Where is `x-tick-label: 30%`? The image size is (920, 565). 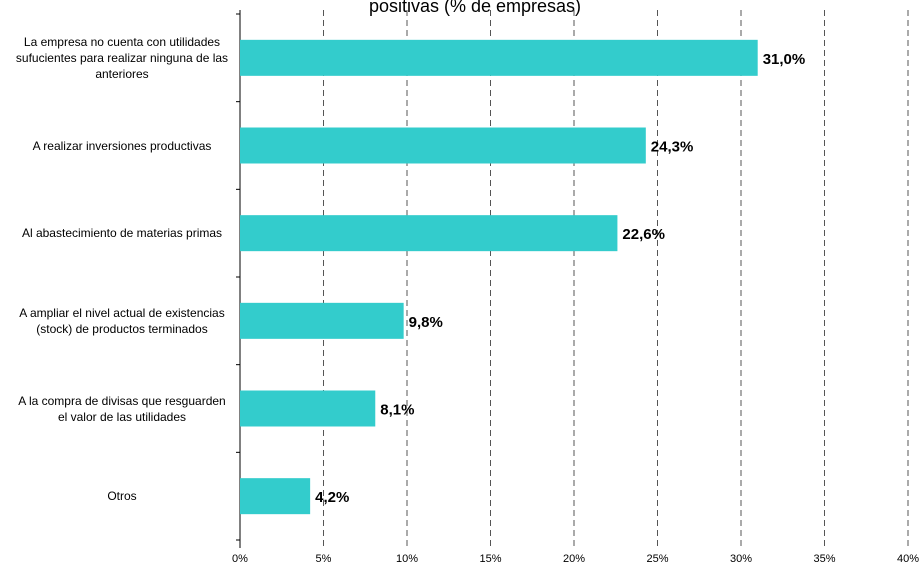
x-tick-label: 30% is located at coordinates (741, 559).